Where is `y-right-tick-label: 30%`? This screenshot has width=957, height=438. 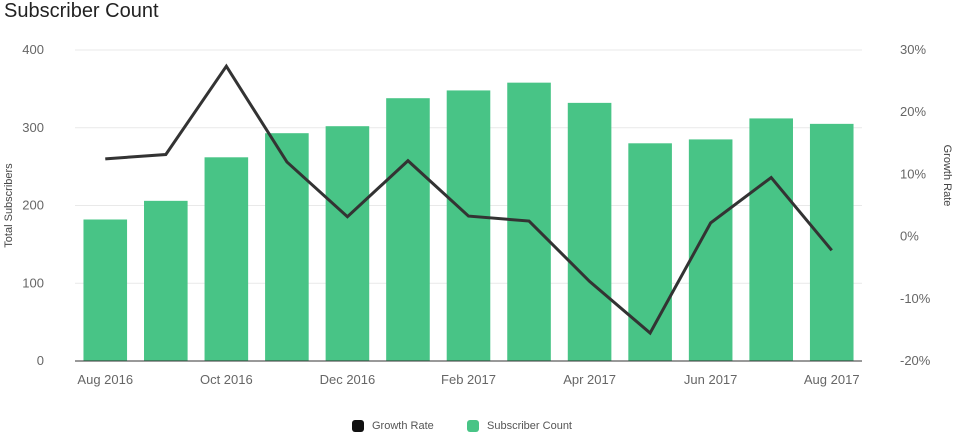 y-right-tick-label: 30% is located at coordinates (913, 49).